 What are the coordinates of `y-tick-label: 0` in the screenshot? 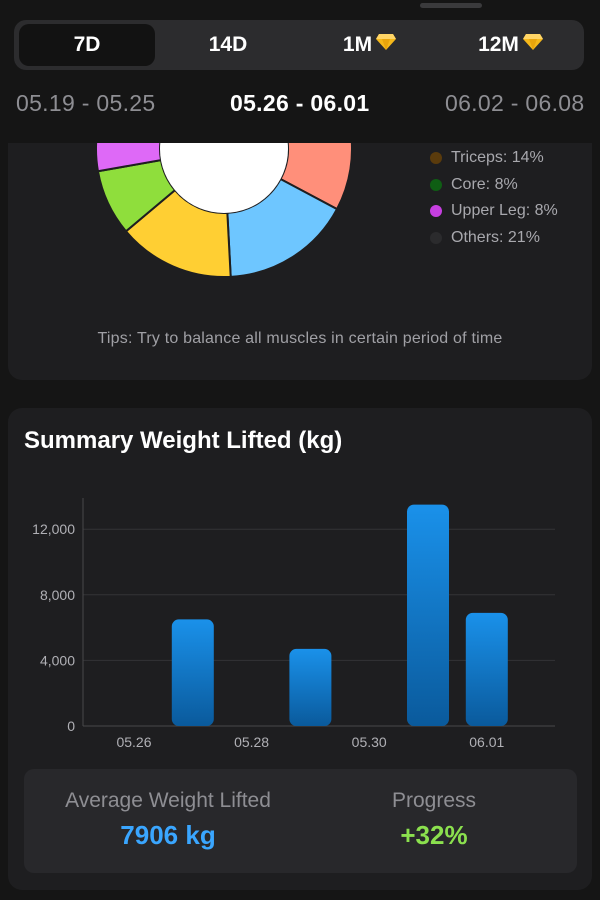 It's located at (71, 726).